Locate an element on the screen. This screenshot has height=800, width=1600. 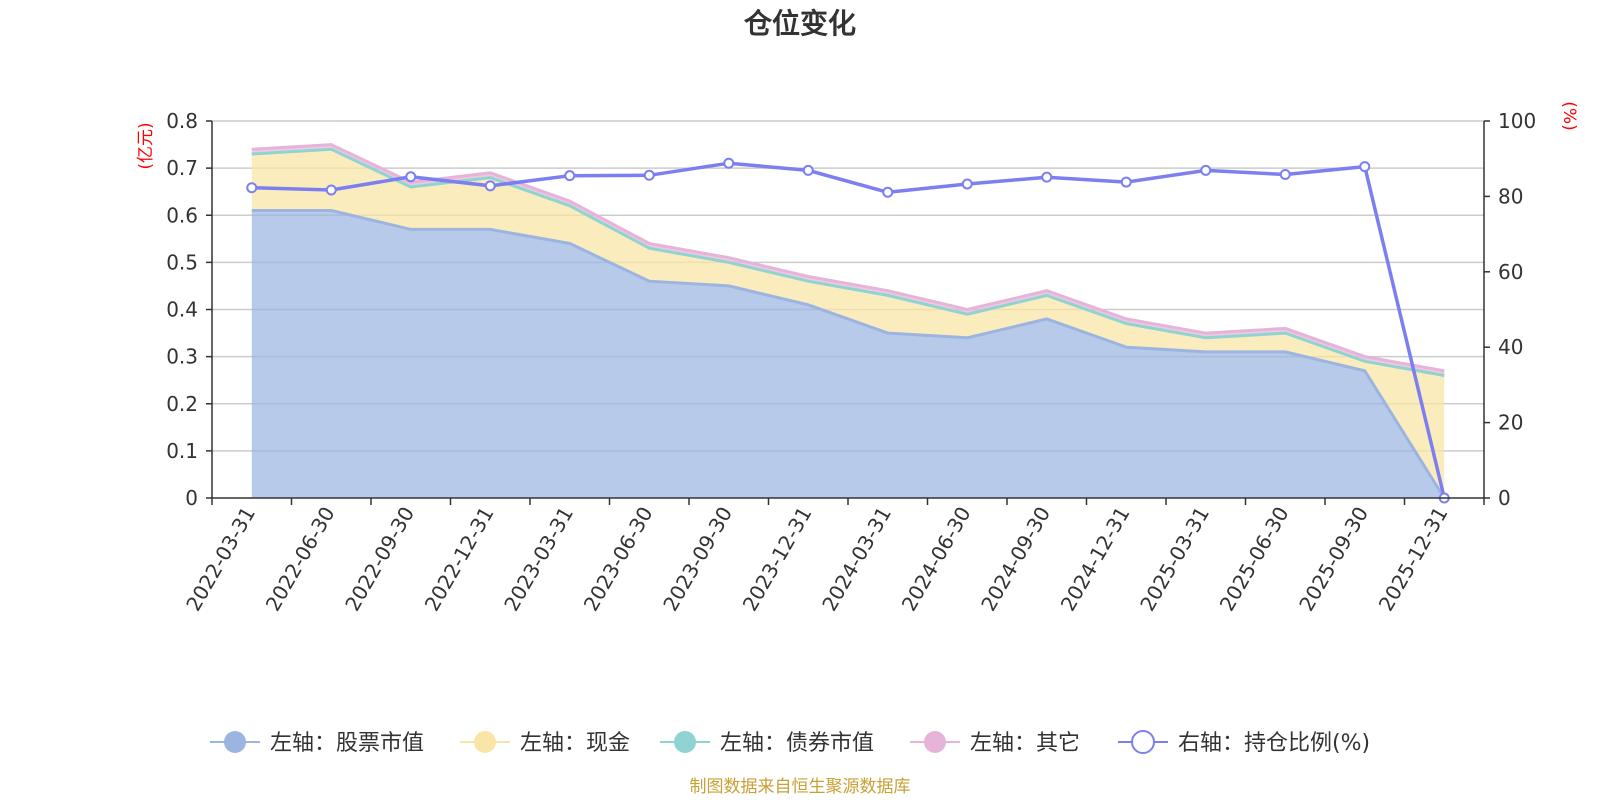
x-tick-label: 2023-12-31 is located at coordinates (777, 559).